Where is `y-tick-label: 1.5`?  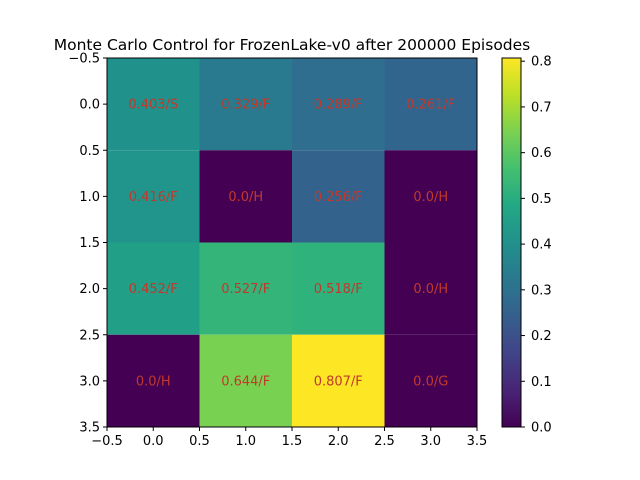
y-tick-label: 1.5 is located at coordinates (89, 243).